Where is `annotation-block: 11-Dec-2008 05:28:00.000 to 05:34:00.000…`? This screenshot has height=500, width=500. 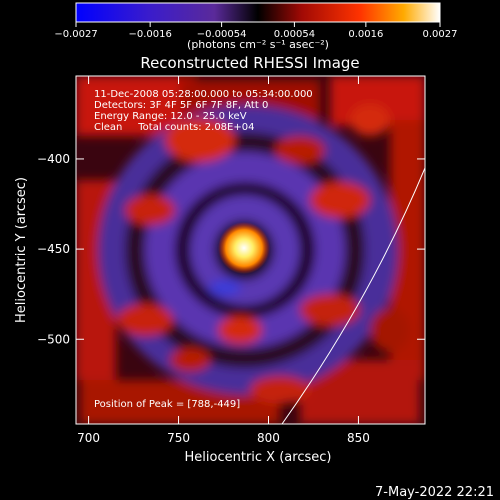
annotation-block: 11-Dec-2008 05:28:00.000 to 05:34:00.000… is located at coordinates (203, 111).